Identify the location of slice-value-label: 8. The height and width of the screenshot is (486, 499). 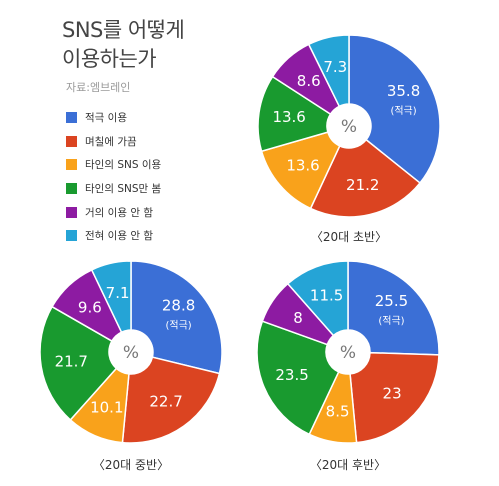
(298, 318).